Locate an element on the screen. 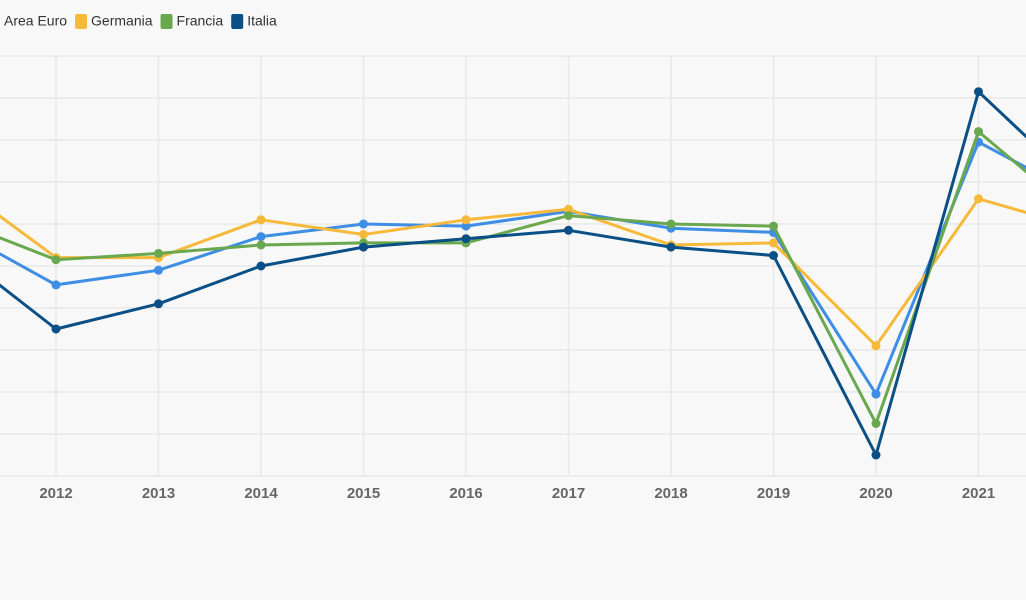  x-tick-label: 2018 is located at coordinates (670, 493).